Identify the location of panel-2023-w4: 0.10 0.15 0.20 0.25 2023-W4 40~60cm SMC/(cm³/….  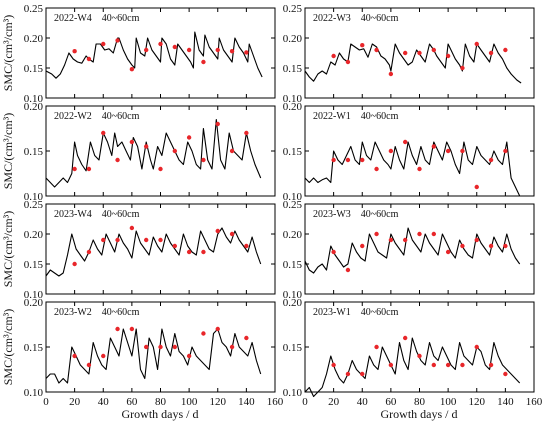
(138, 250).